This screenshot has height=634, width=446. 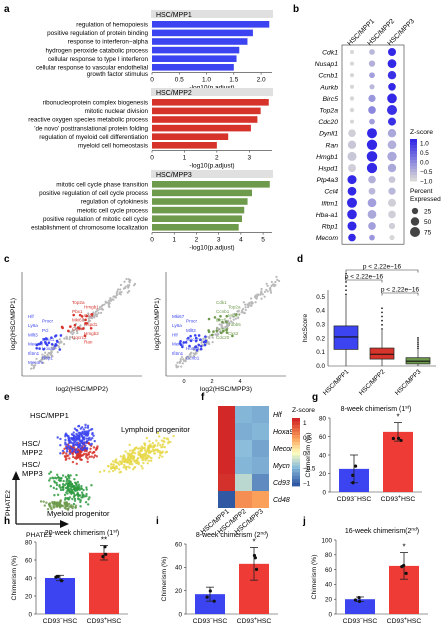 What do you see at coordinates (327, 238) in the screenshot?
I see `gene-label: Mecom` at bounding box center [327, 238].